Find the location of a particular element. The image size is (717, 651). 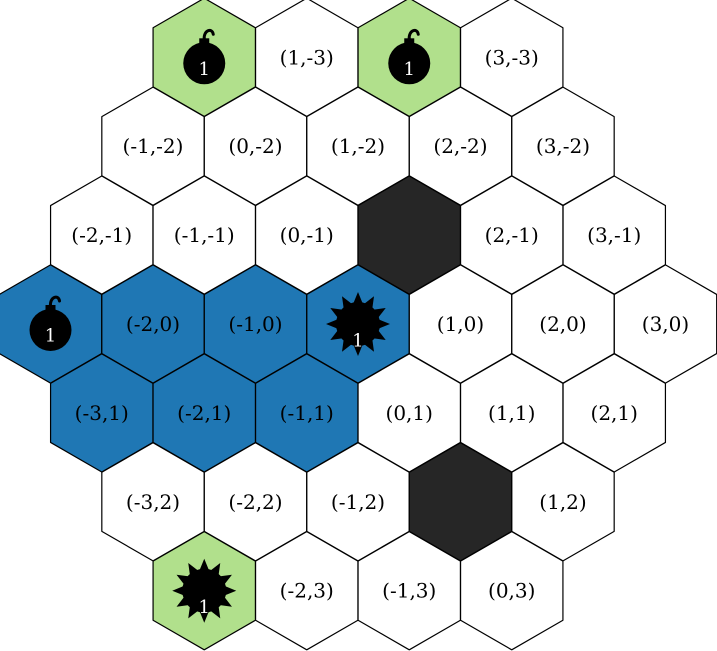

cell-coordinate-label: (-1,-1) is located at coordinates (204, 235).